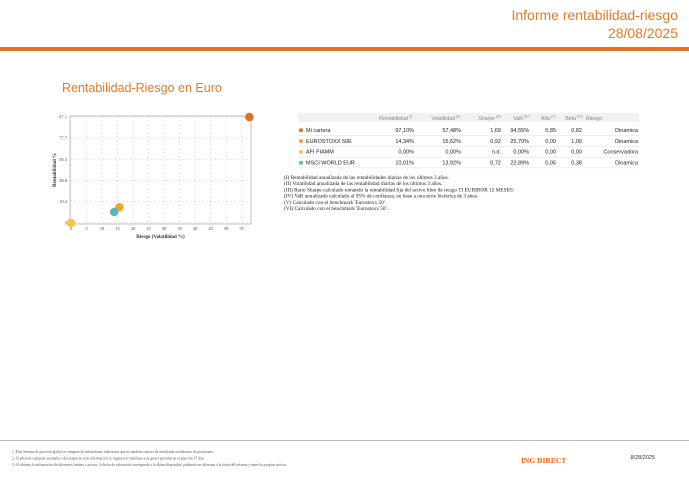  I want to click on cell: 15,62%, so click(451, 142).